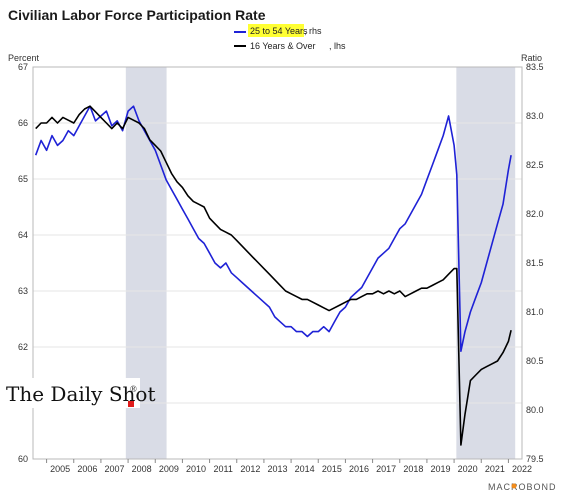  Describe the element at coordinates (87, 469) in the screenshot. I see `x-tick-label: 2006` at that location.